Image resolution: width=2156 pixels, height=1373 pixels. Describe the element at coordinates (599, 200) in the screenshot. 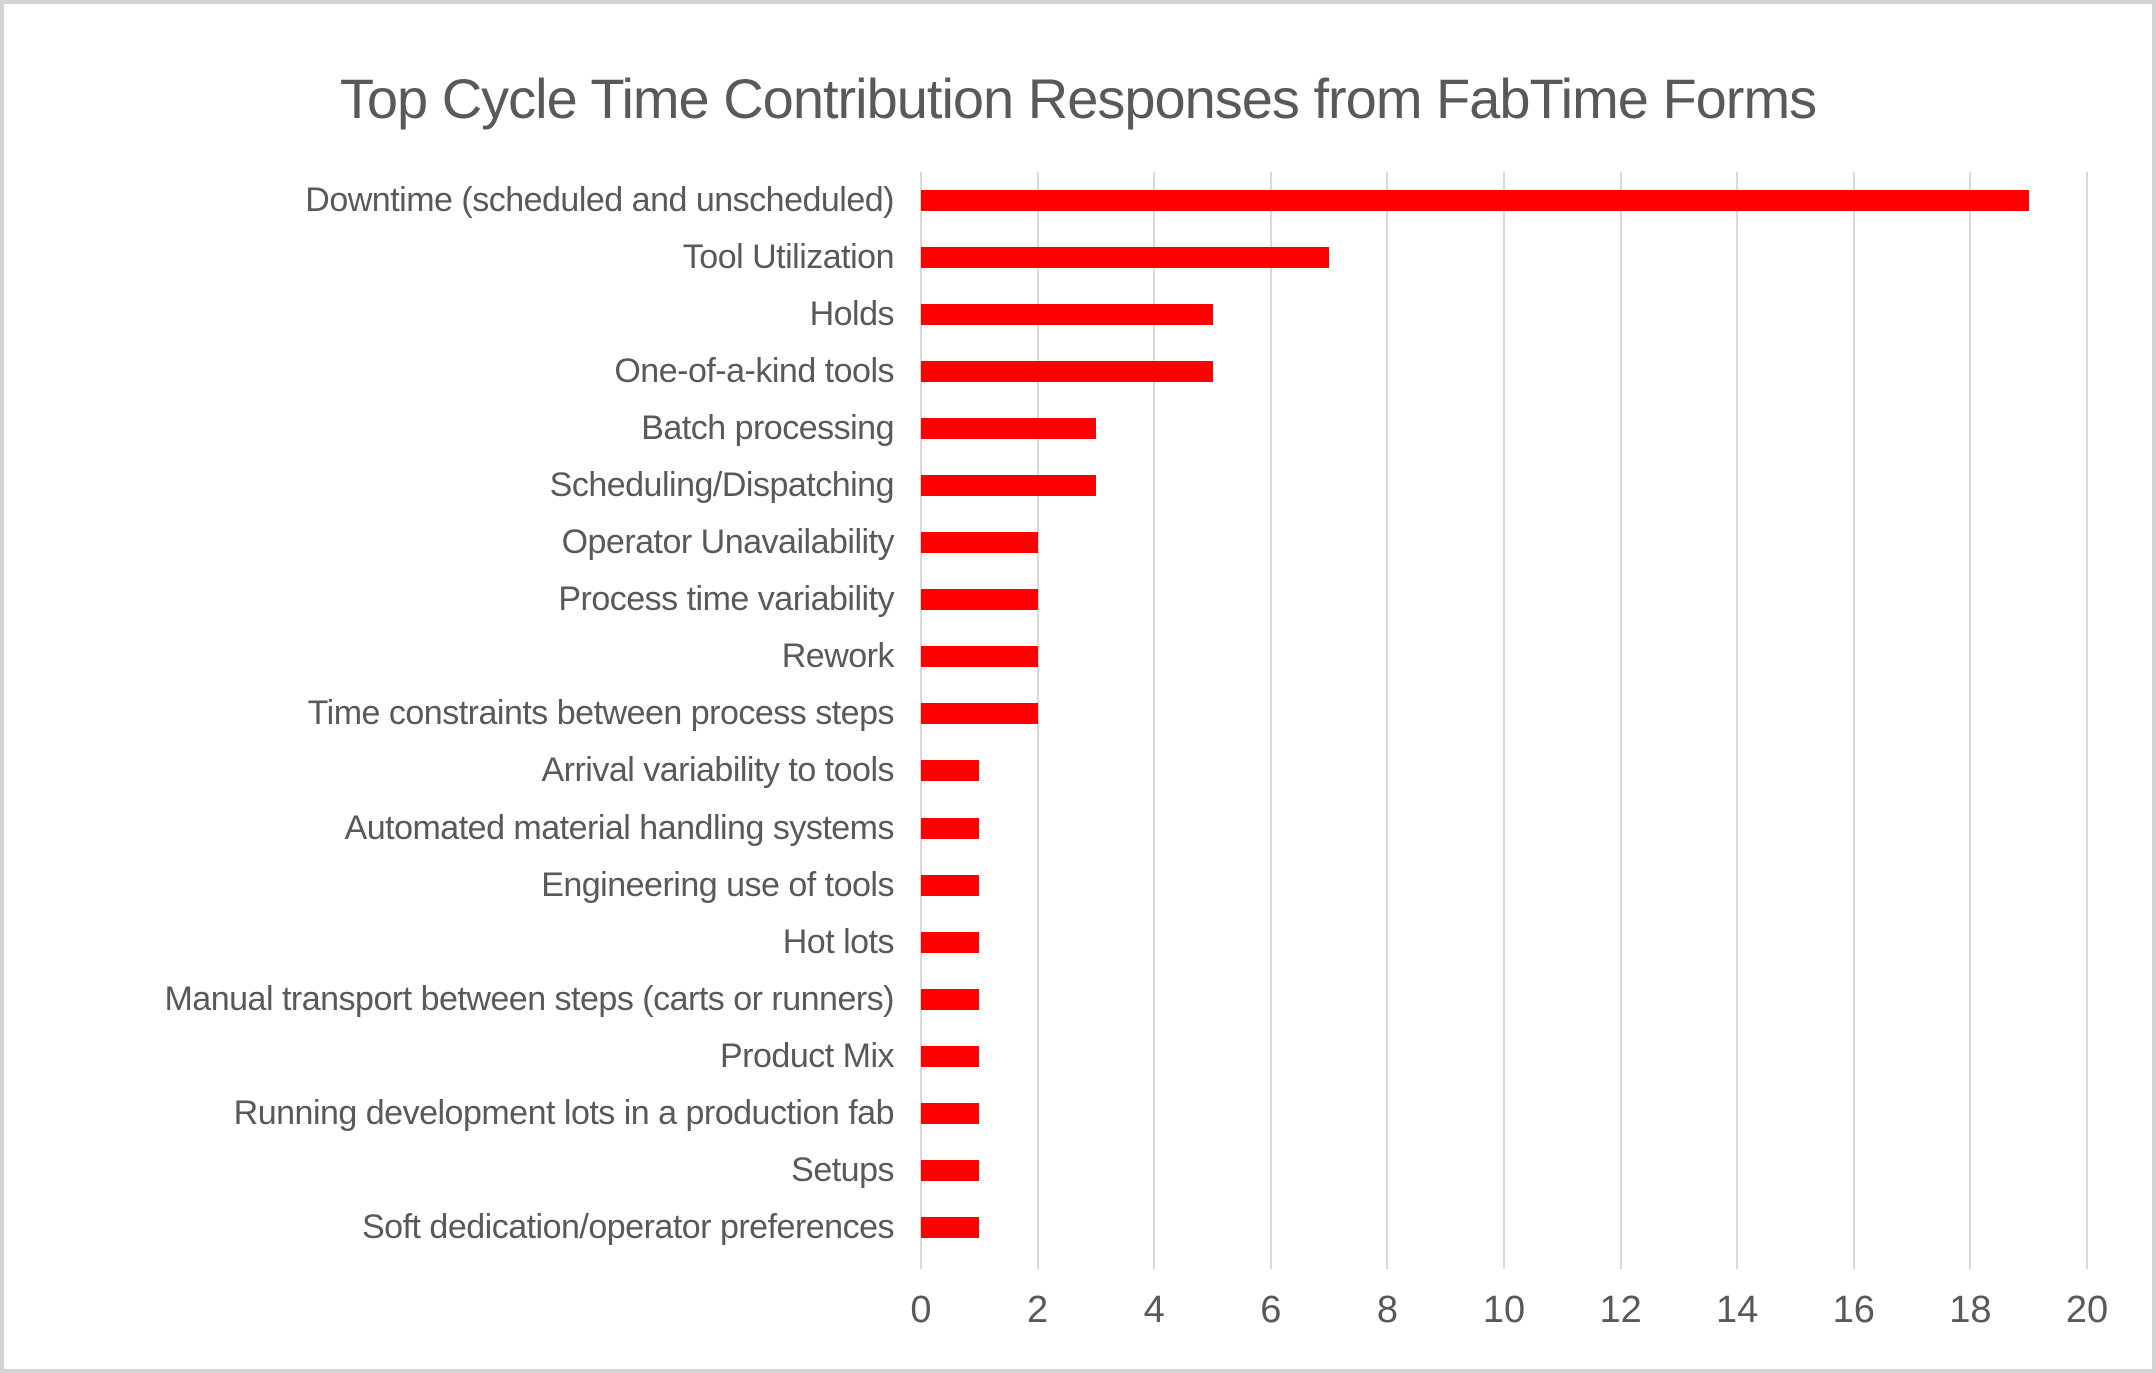

I see `category-label: Downtime (scheduled and unscheduled)` at that location.